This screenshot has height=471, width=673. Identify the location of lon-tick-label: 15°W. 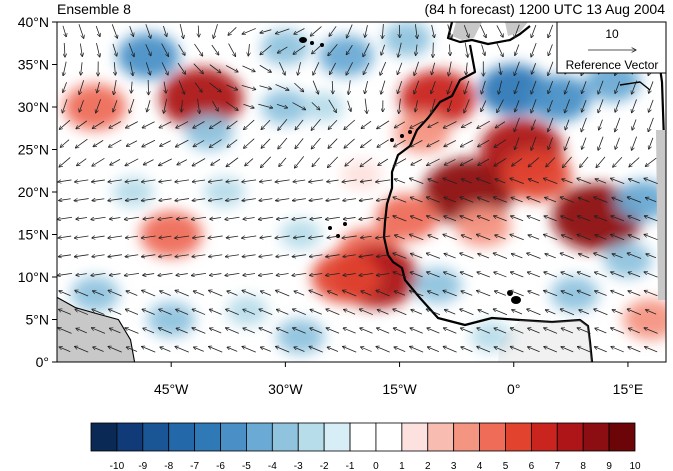
(399, 389).